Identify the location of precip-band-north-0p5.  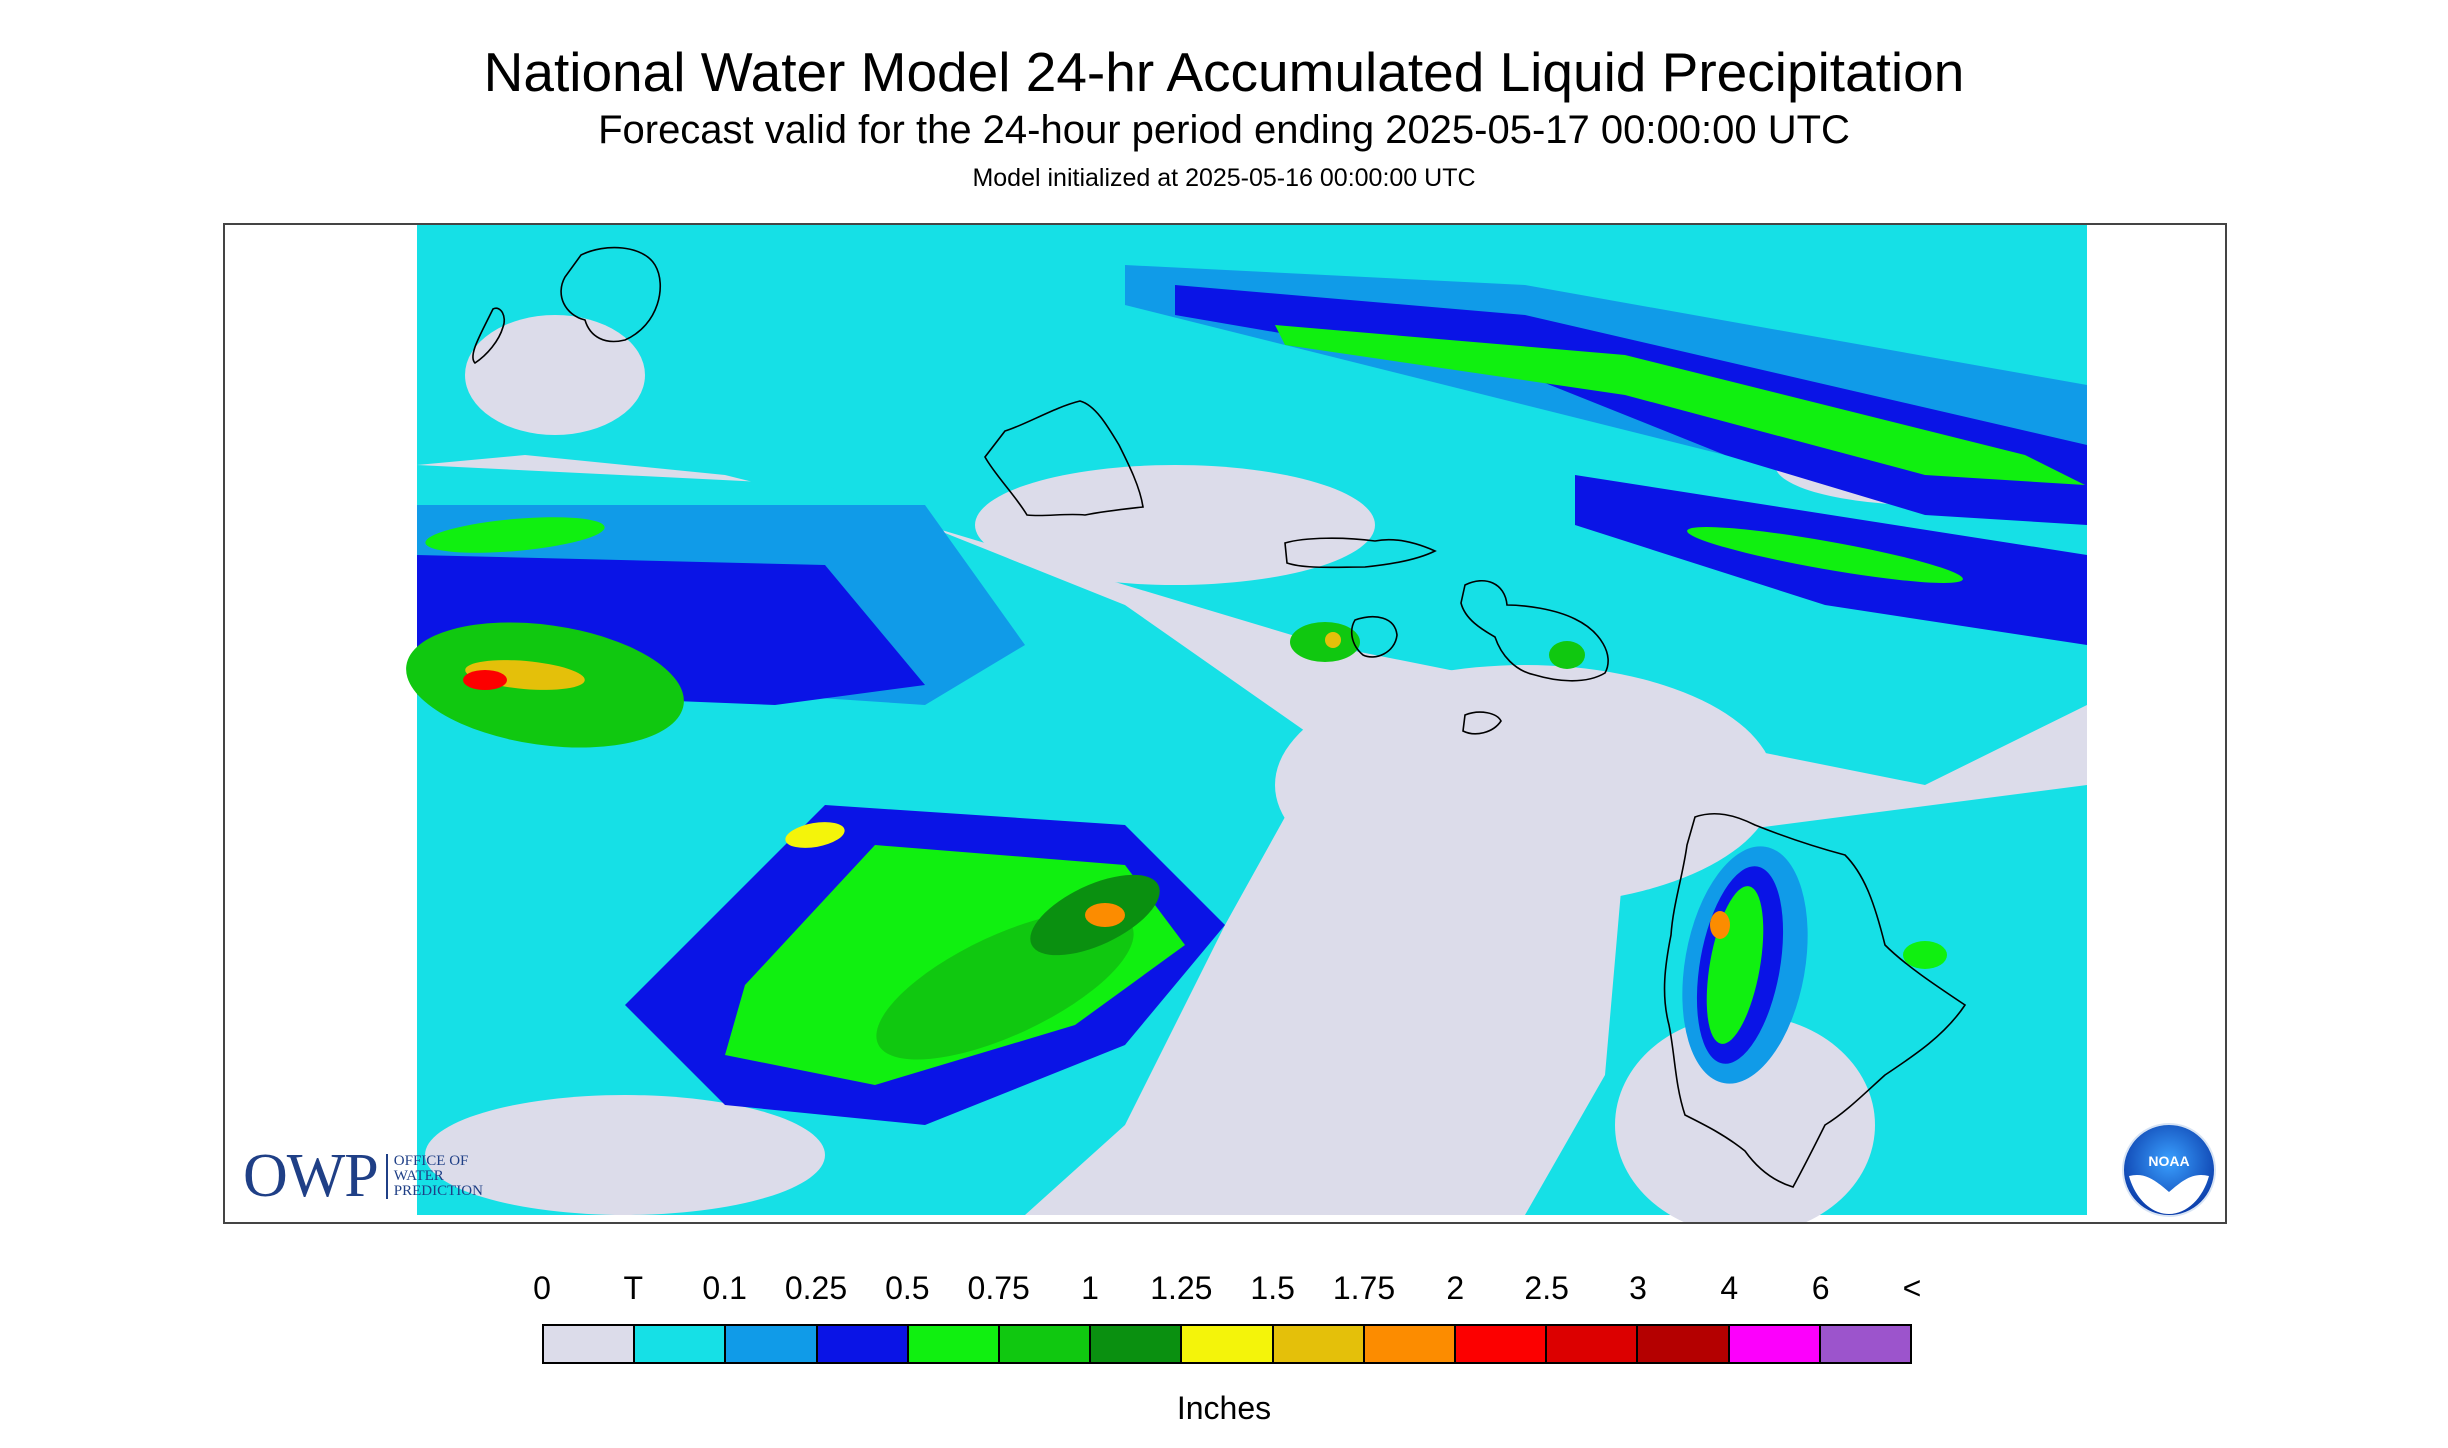
(1680, 405).